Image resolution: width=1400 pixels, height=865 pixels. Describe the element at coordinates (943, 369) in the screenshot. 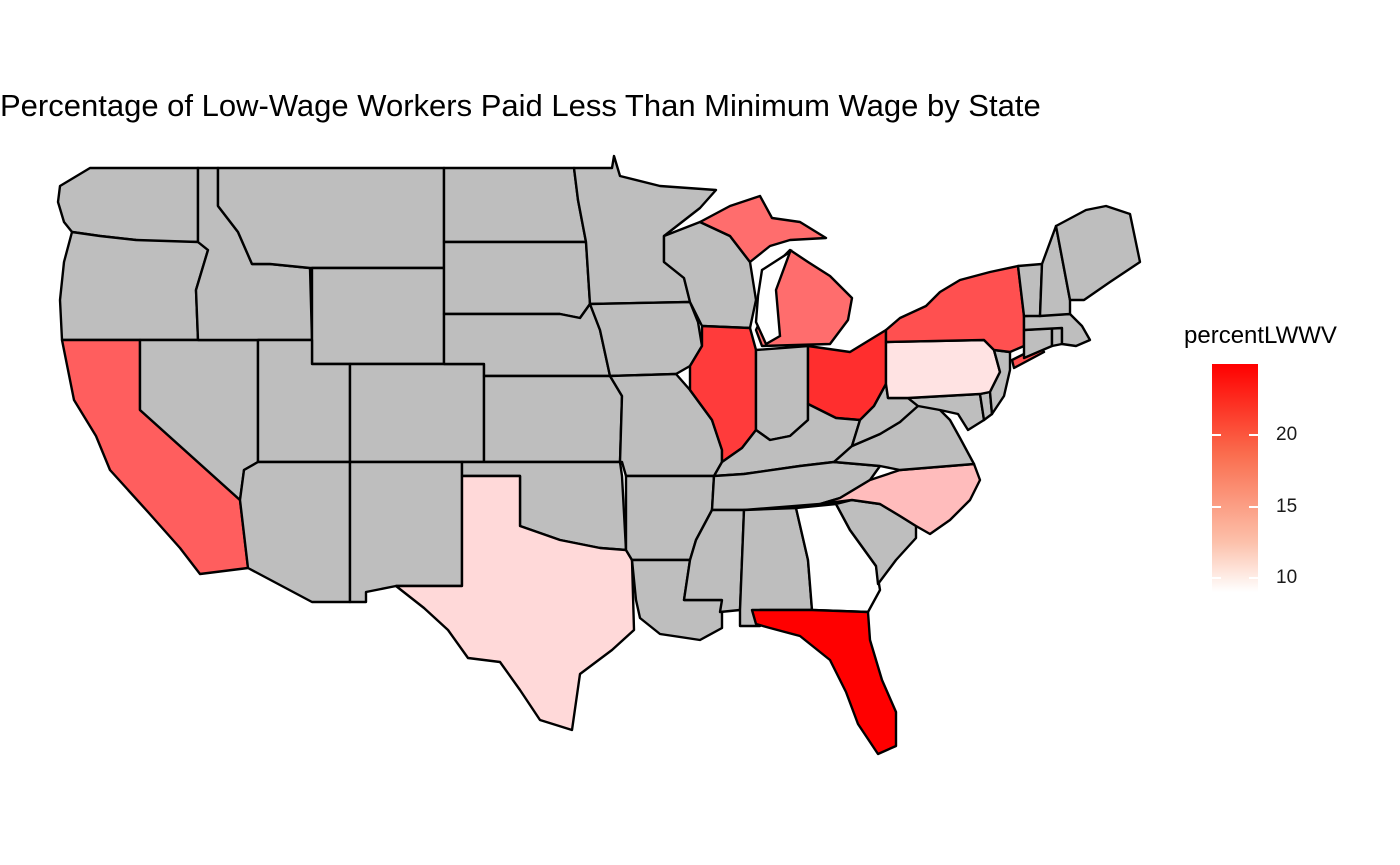

I see `state-pa` at that location.